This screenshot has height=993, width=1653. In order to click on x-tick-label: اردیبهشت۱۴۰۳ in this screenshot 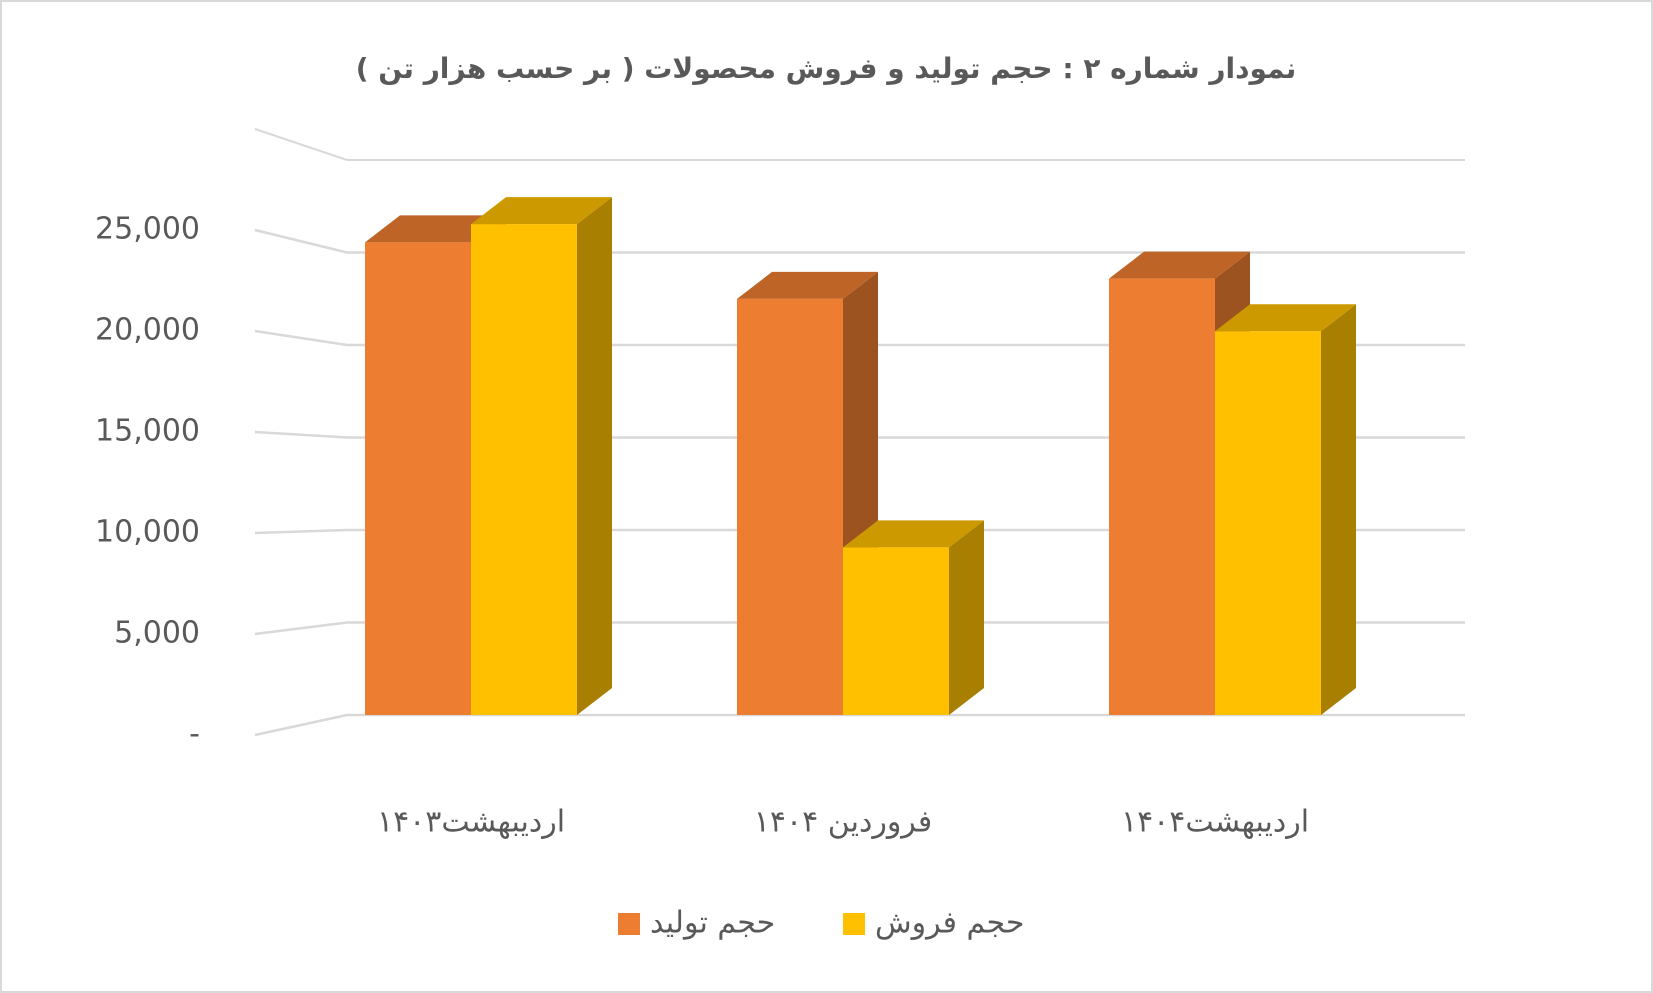, I will do `click(471, 822)`.